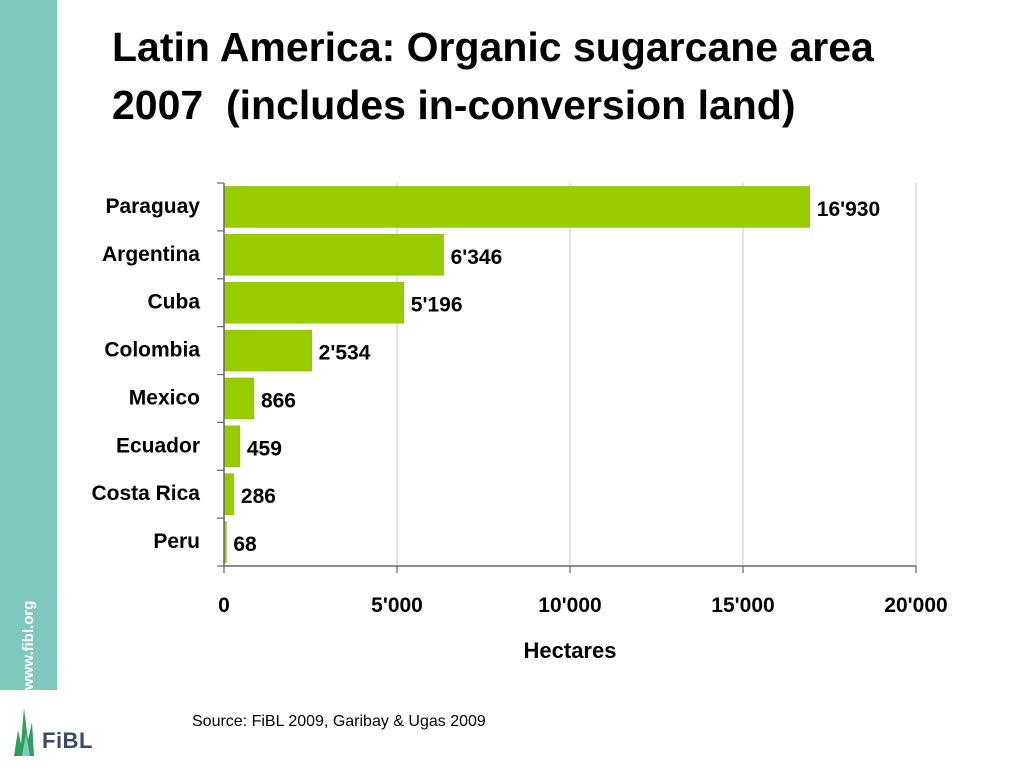 The width and height of the screenshot is (1024, 768). Describe the element at coordinates (24, 732) in the screenshot. I see `fibl-logo-icon` at that location.